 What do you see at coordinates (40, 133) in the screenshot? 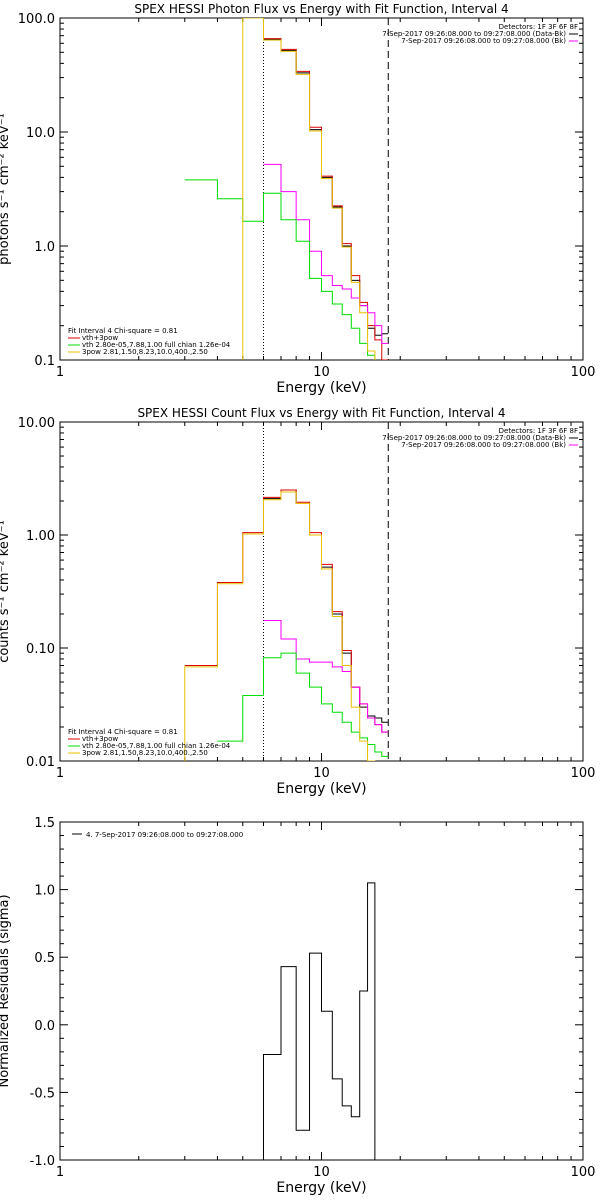
I see `y-tick-label: 10.0` at bounding box center [40, 133].